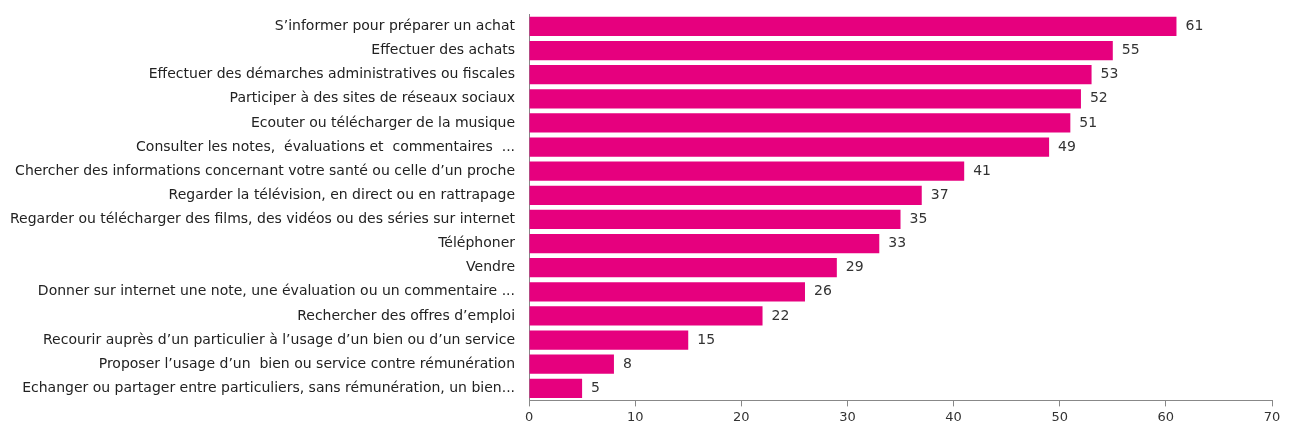 This screenshot has height=430, width=1292. Describe the element at coordinates (476, 242) in the screenshot. I see `y-tick-label: Téléphoner` at that location.